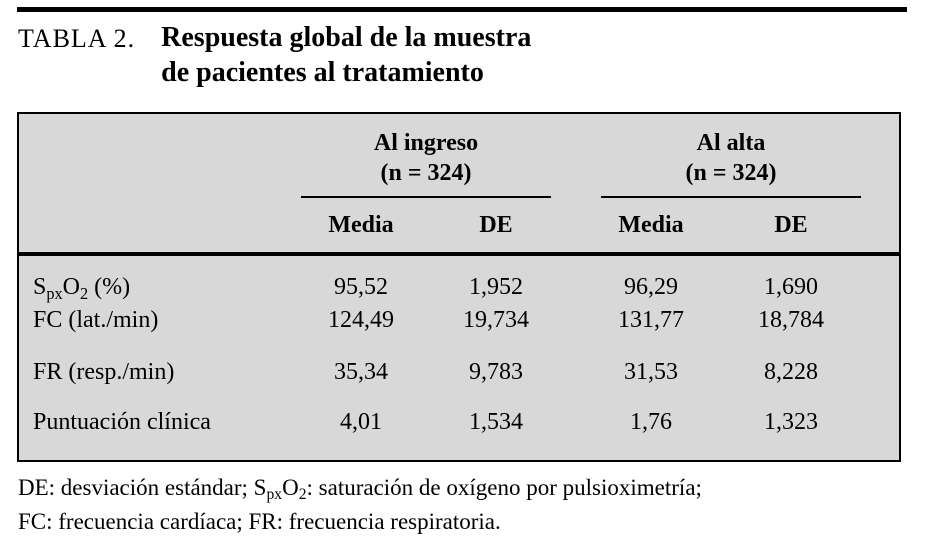 The width and height of the screenshot is (925, 552). Describe the element at coordinates (109, 287) in the screenshot. I see `label-text: (%)` at that location.